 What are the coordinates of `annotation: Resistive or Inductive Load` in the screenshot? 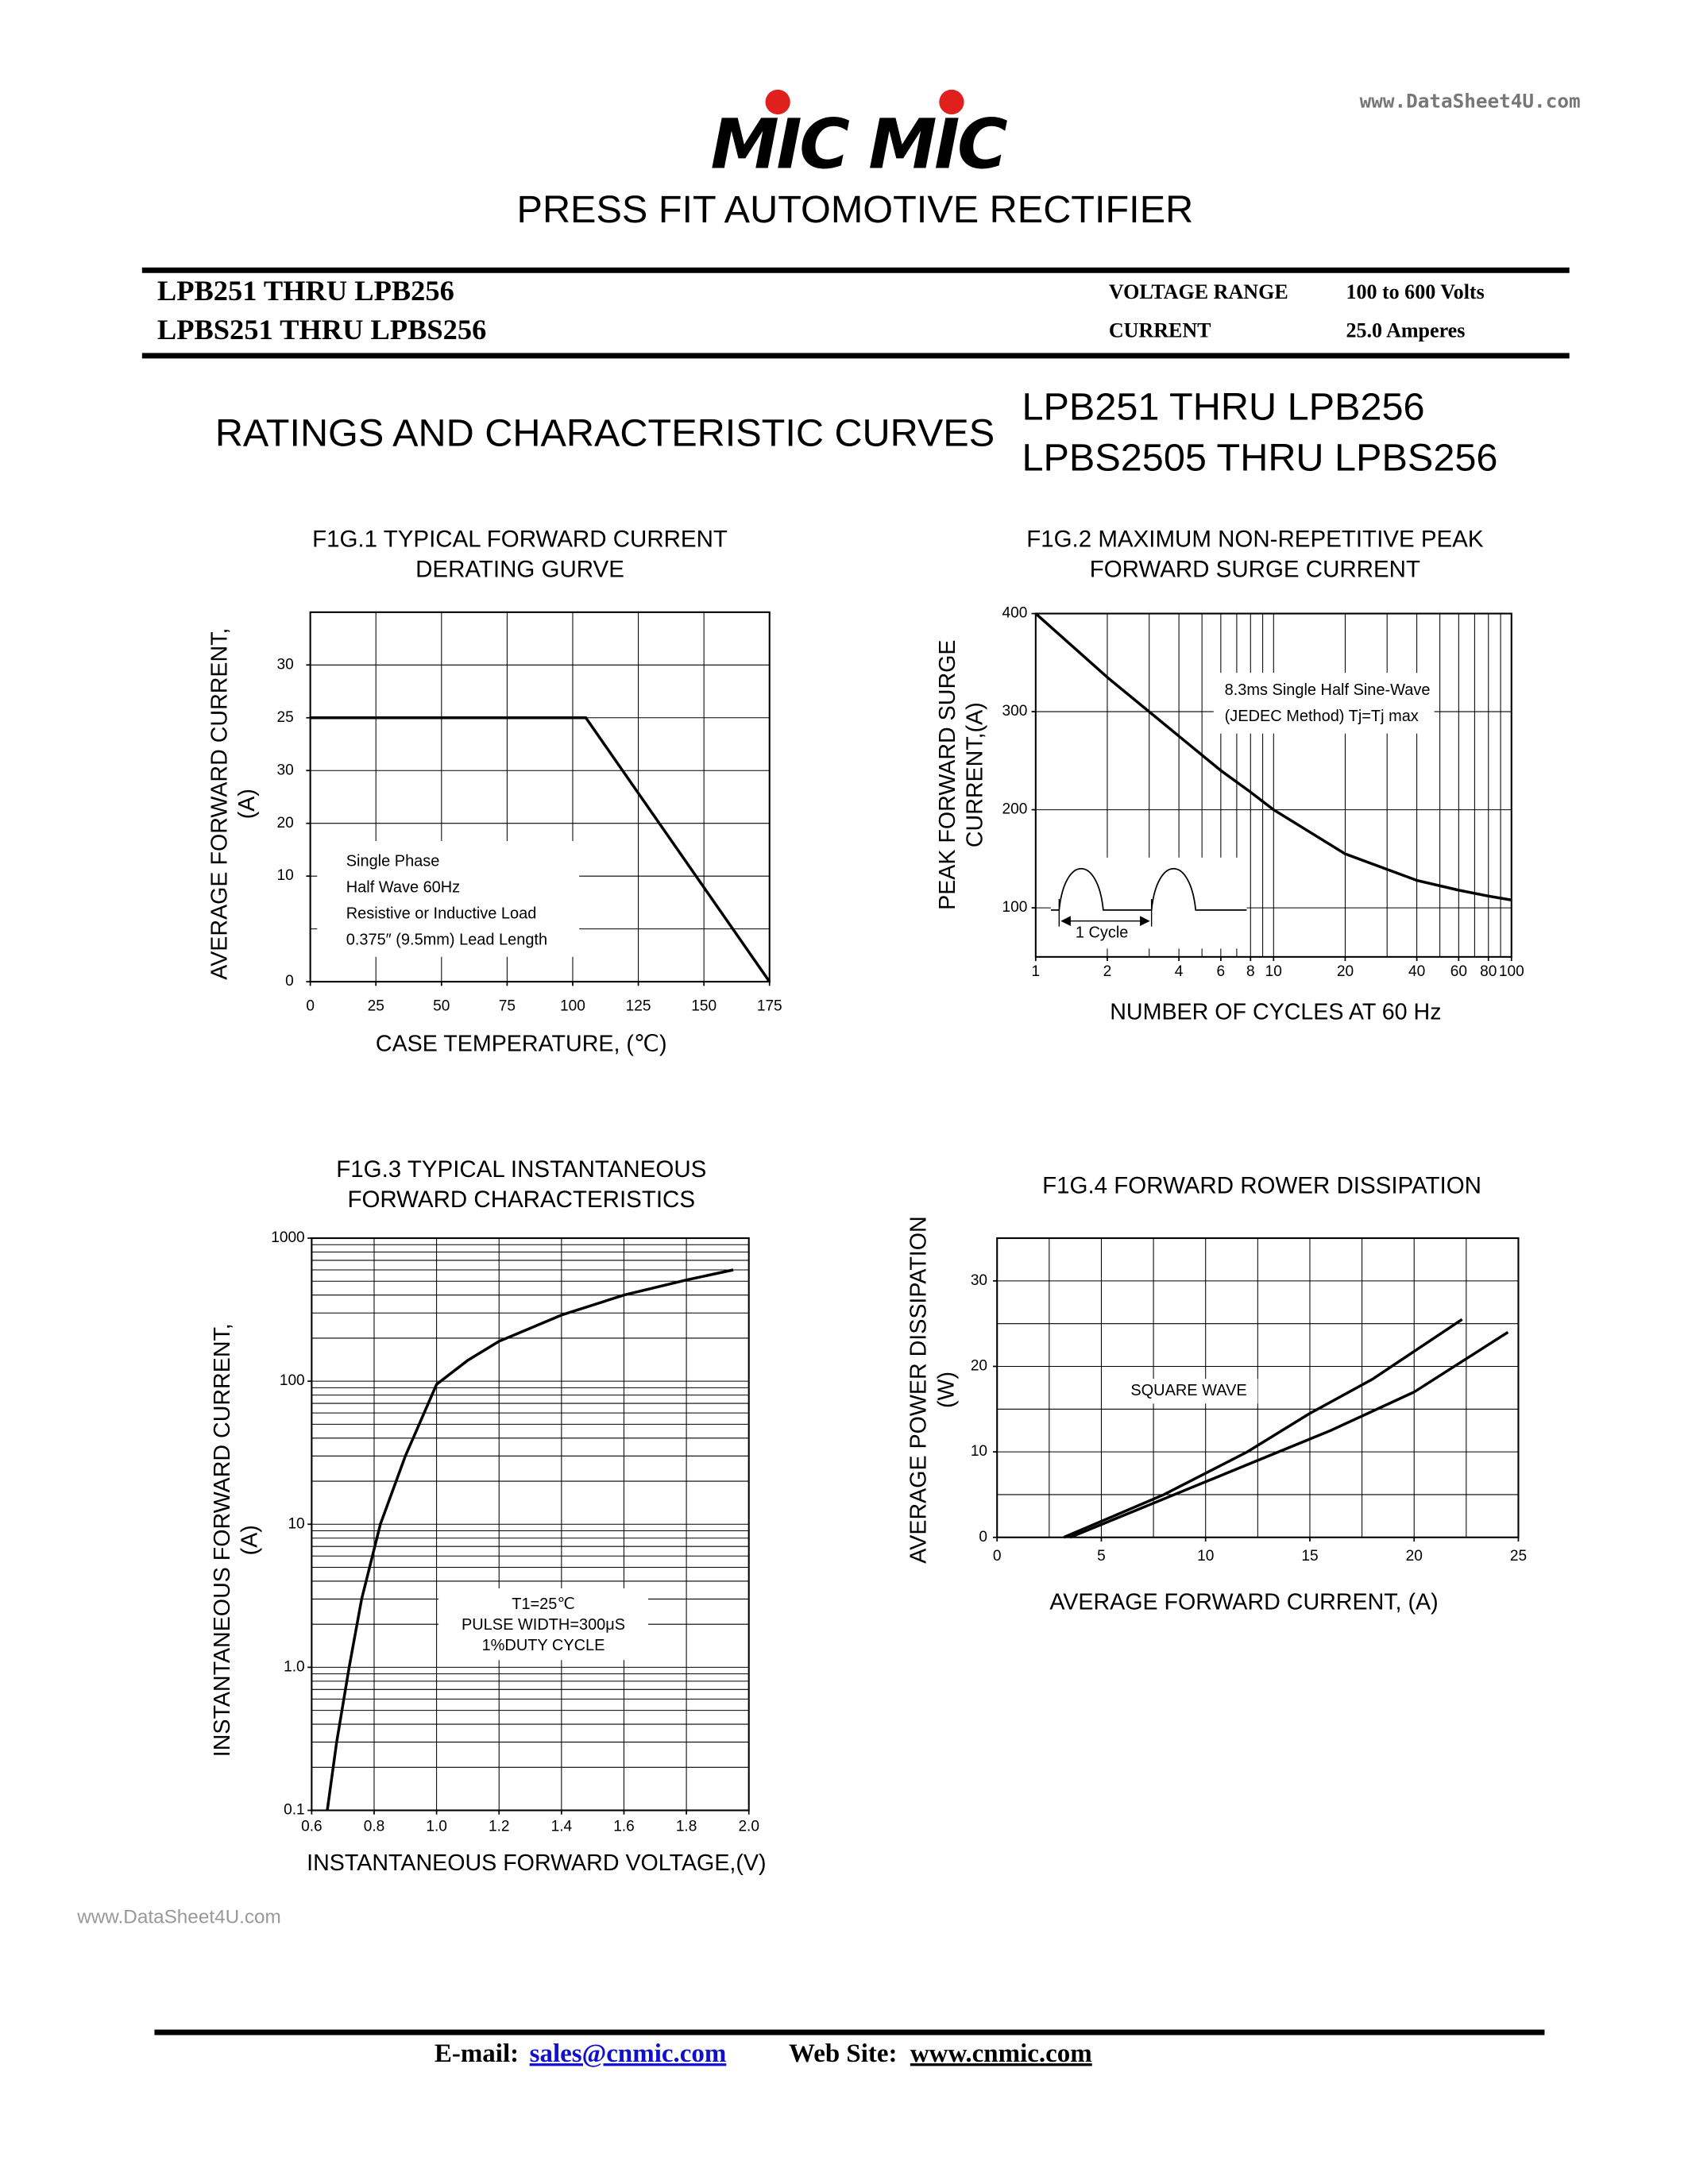 It's located at (441, 913).